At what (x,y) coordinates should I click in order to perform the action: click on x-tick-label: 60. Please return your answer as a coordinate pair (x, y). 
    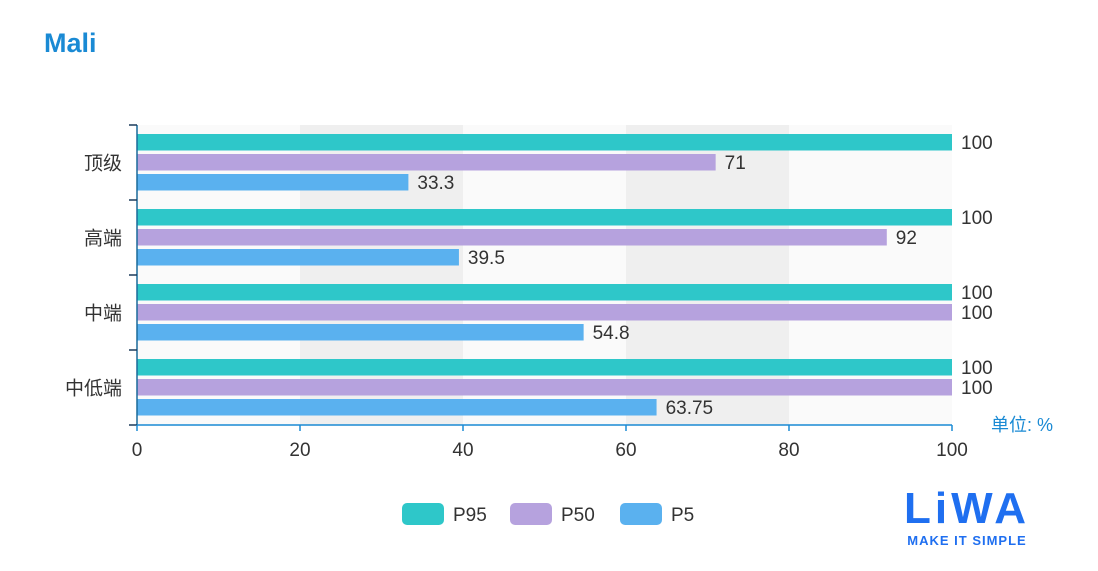
    Looking at the image, I should click on (625, 450).